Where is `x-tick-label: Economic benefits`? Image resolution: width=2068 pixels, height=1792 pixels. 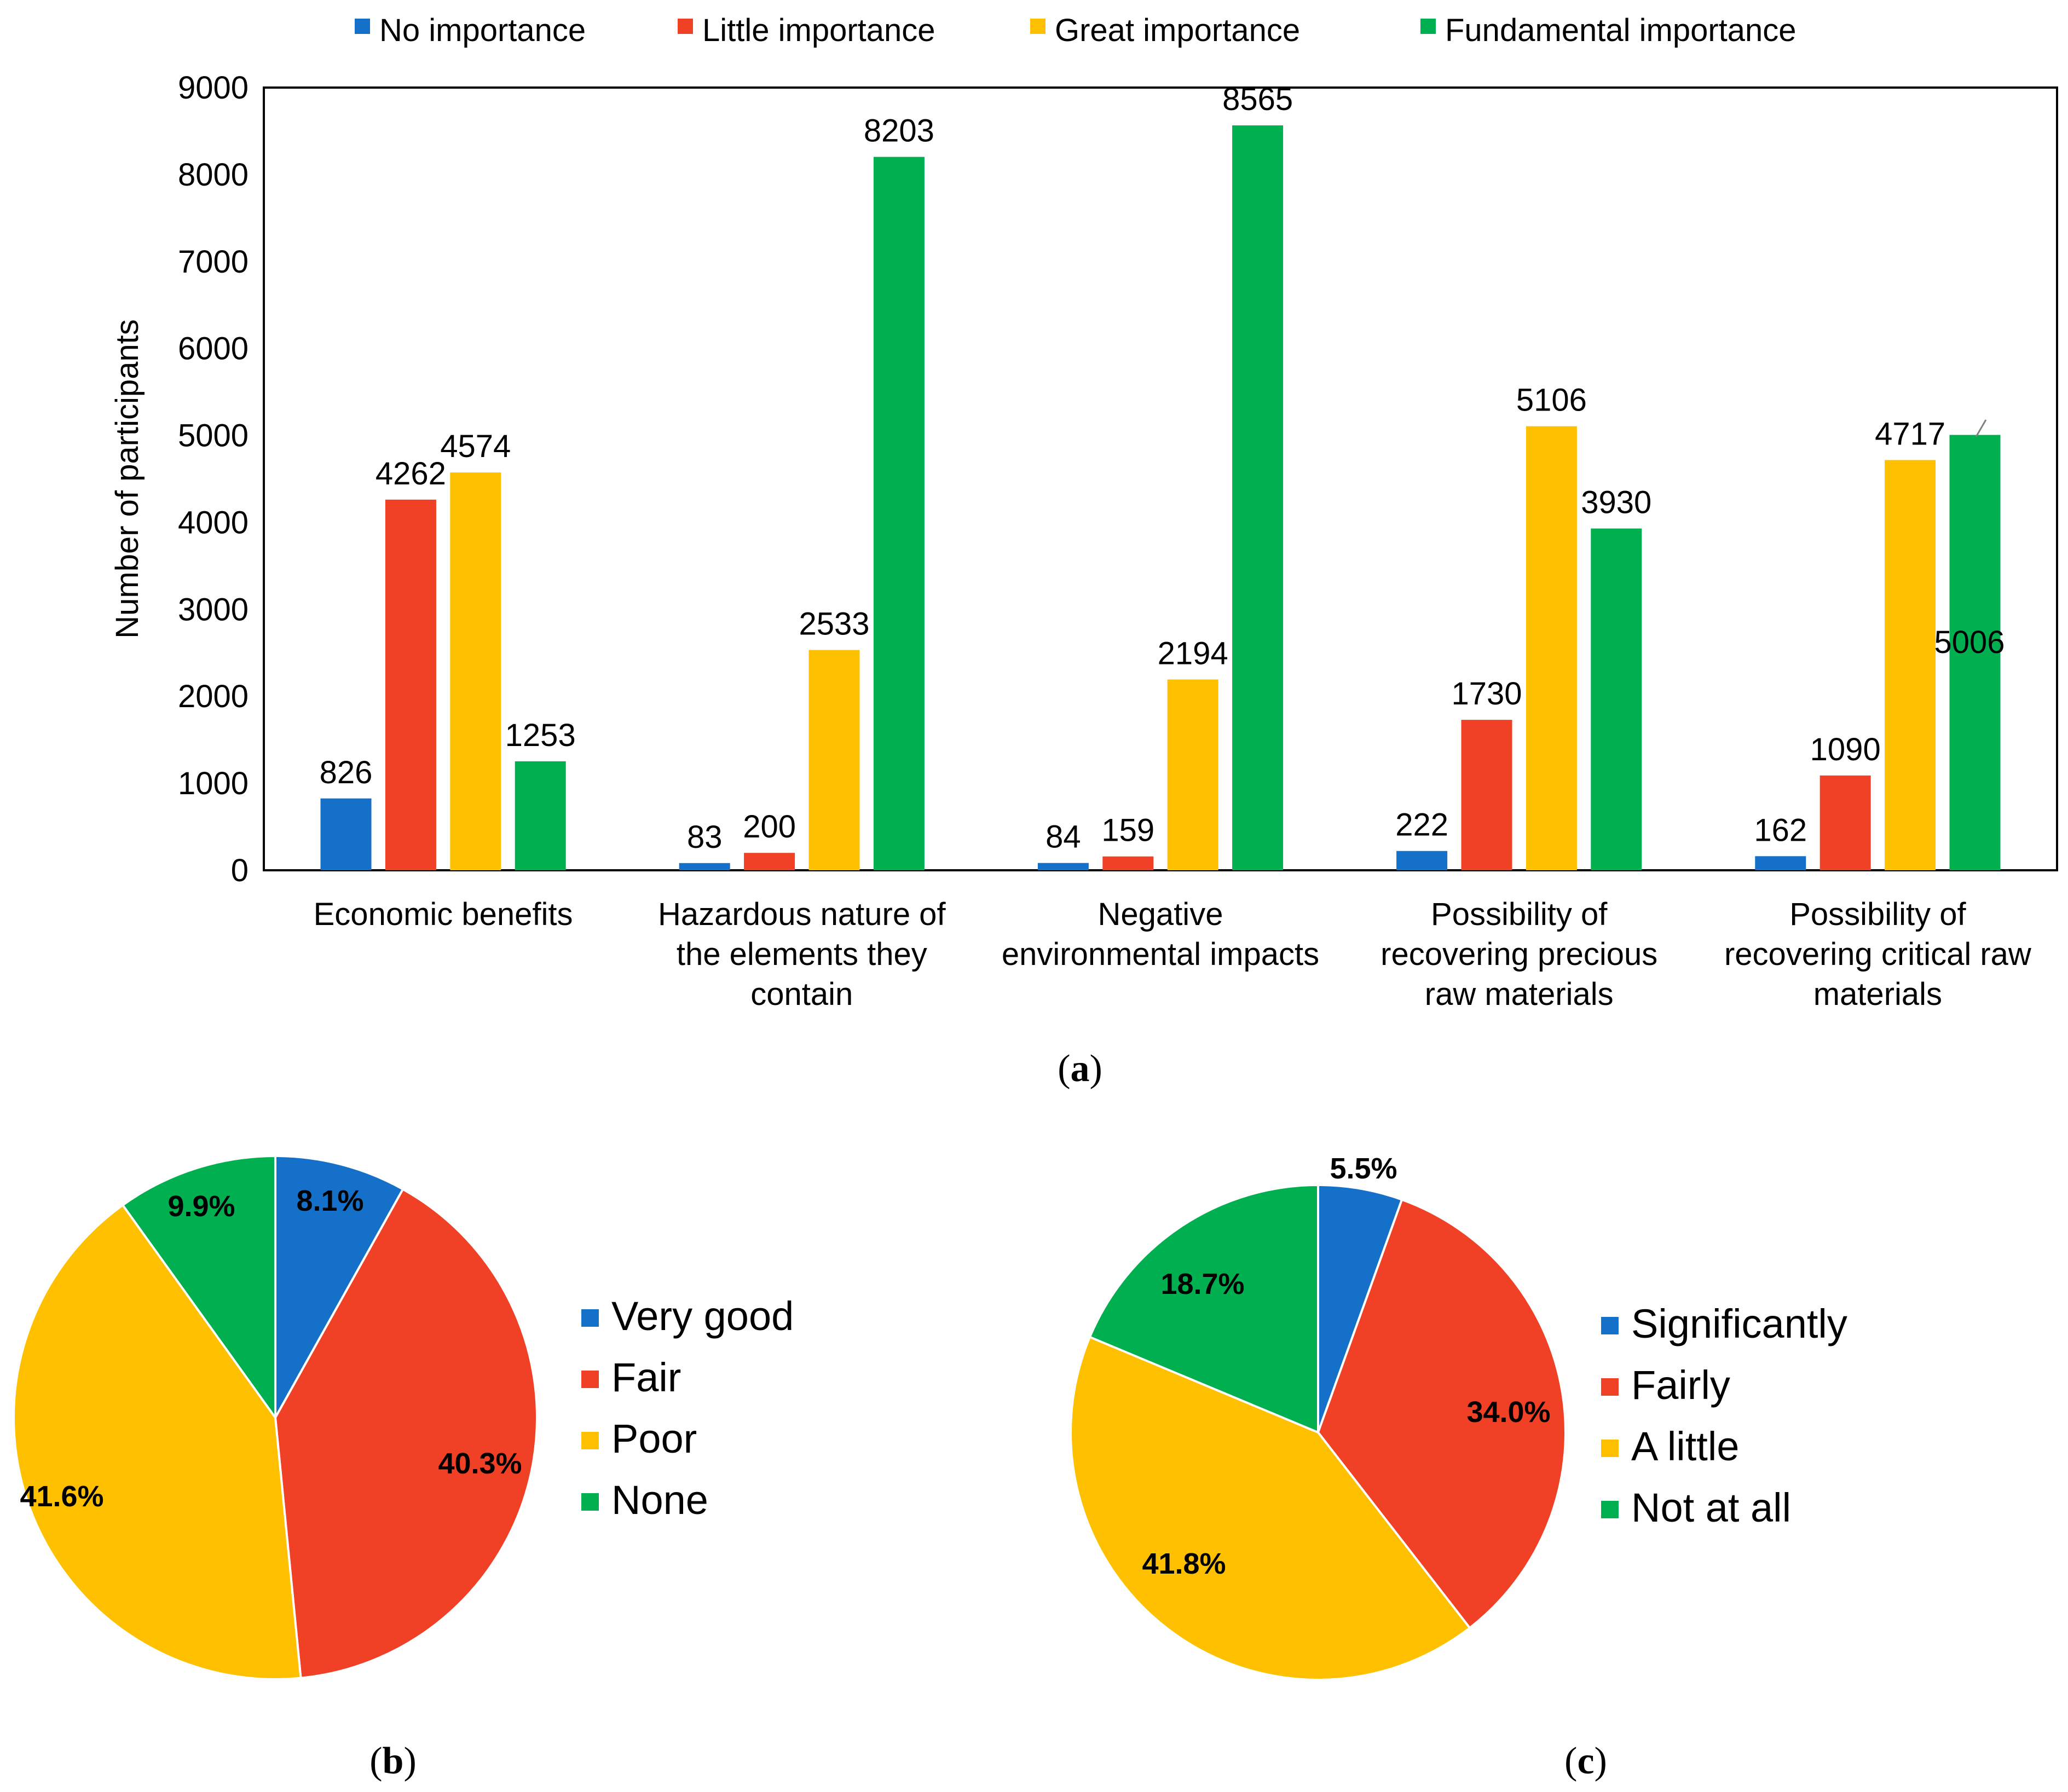
x-tick-label: Economic benefits is located at coordinates (443, 914).